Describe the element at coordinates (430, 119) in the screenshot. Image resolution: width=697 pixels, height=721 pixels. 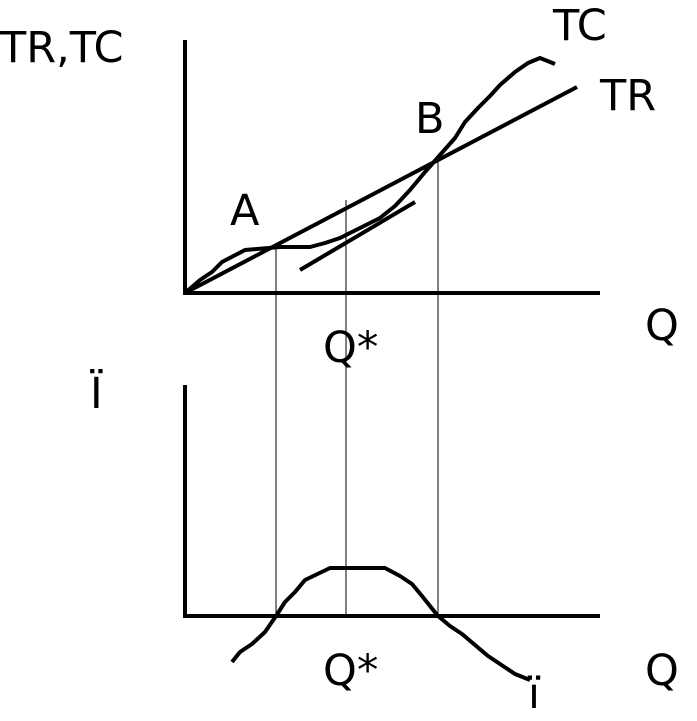
I see `point-b-label: B` at that location.